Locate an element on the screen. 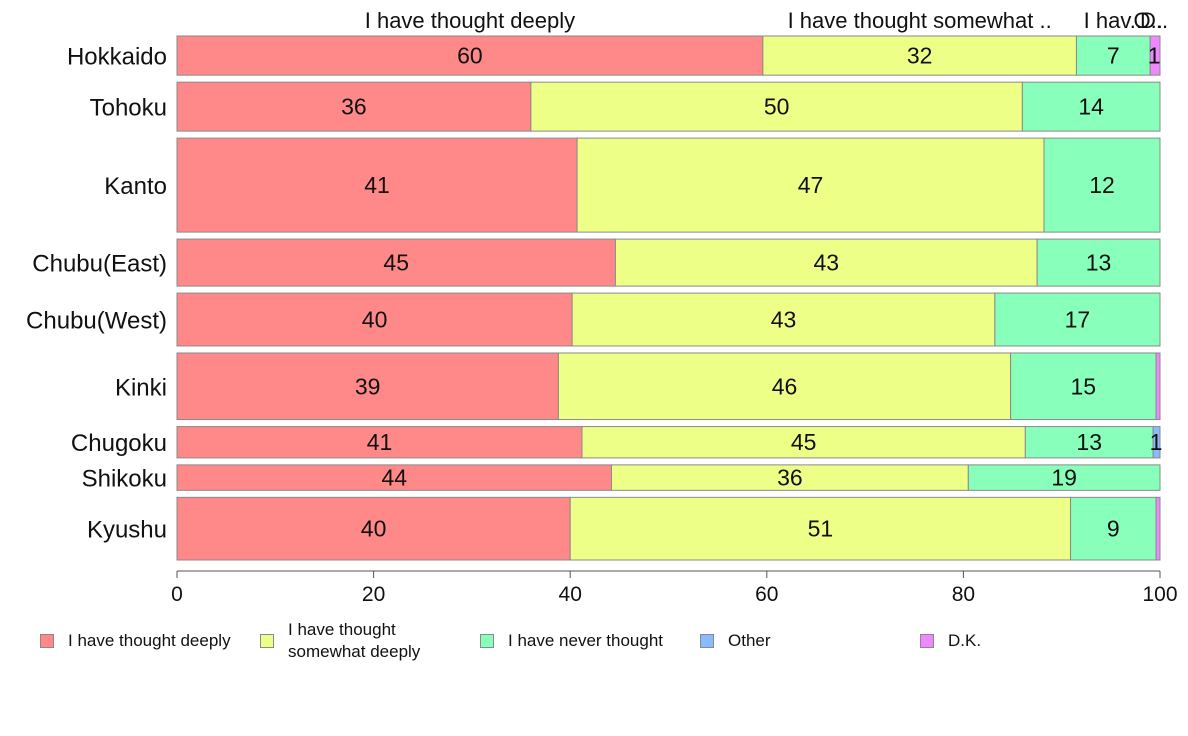  x-tick-label-0: 0 is located at coordinates (177, 594).